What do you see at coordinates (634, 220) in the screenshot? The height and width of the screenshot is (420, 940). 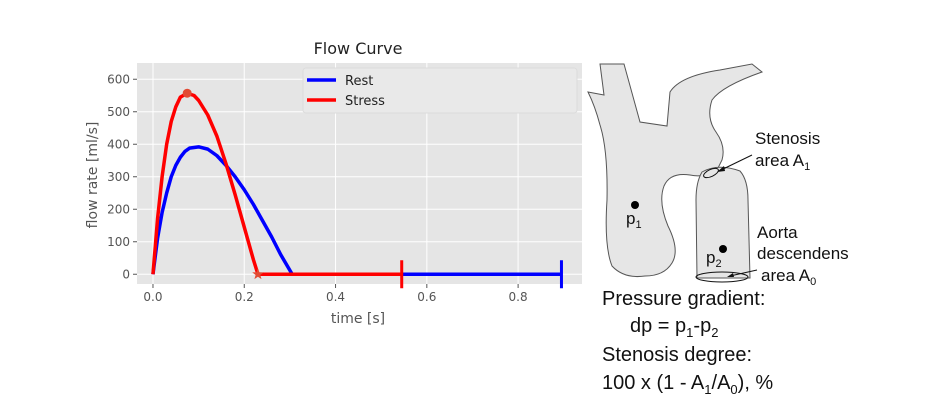 I see `p1-label: p1` at bounding box center [634, 220].